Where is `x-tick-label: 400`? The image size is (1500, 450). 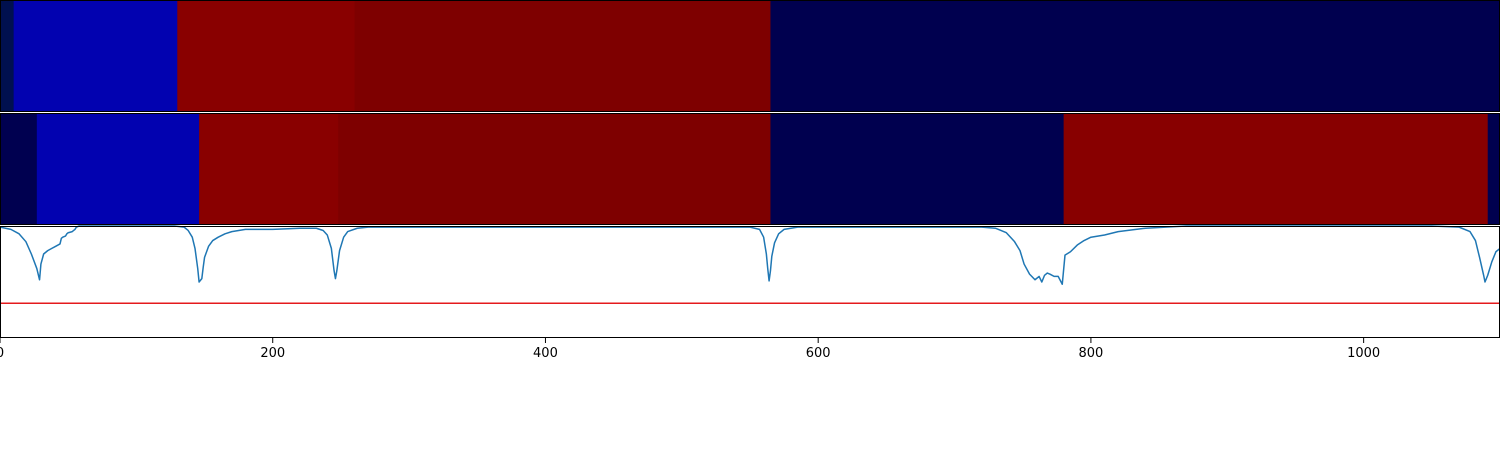
x-tick-label: 400 is located at coordinates (545, 353).